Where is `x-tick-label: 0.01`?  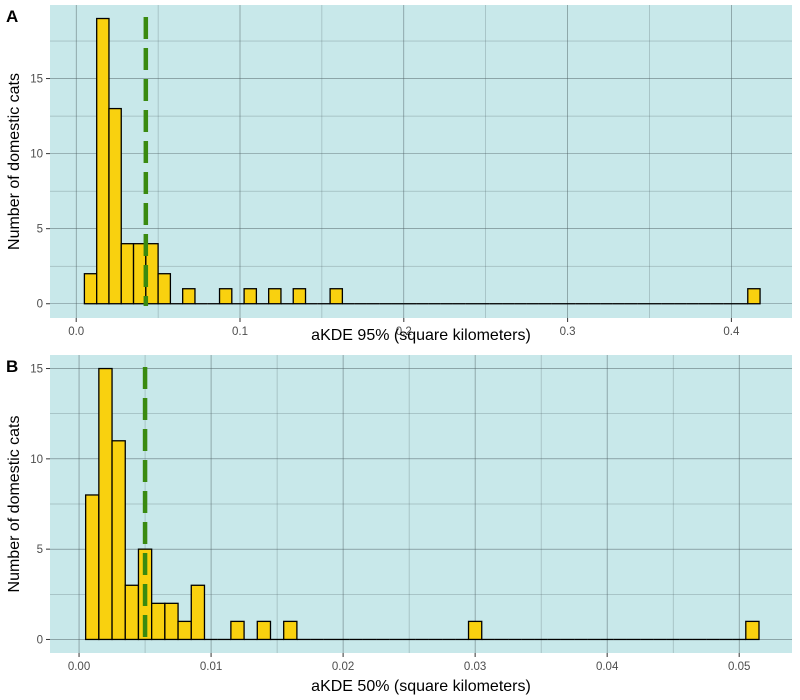 x-tick-label: 0.01 is located at coordinates (211, 667).